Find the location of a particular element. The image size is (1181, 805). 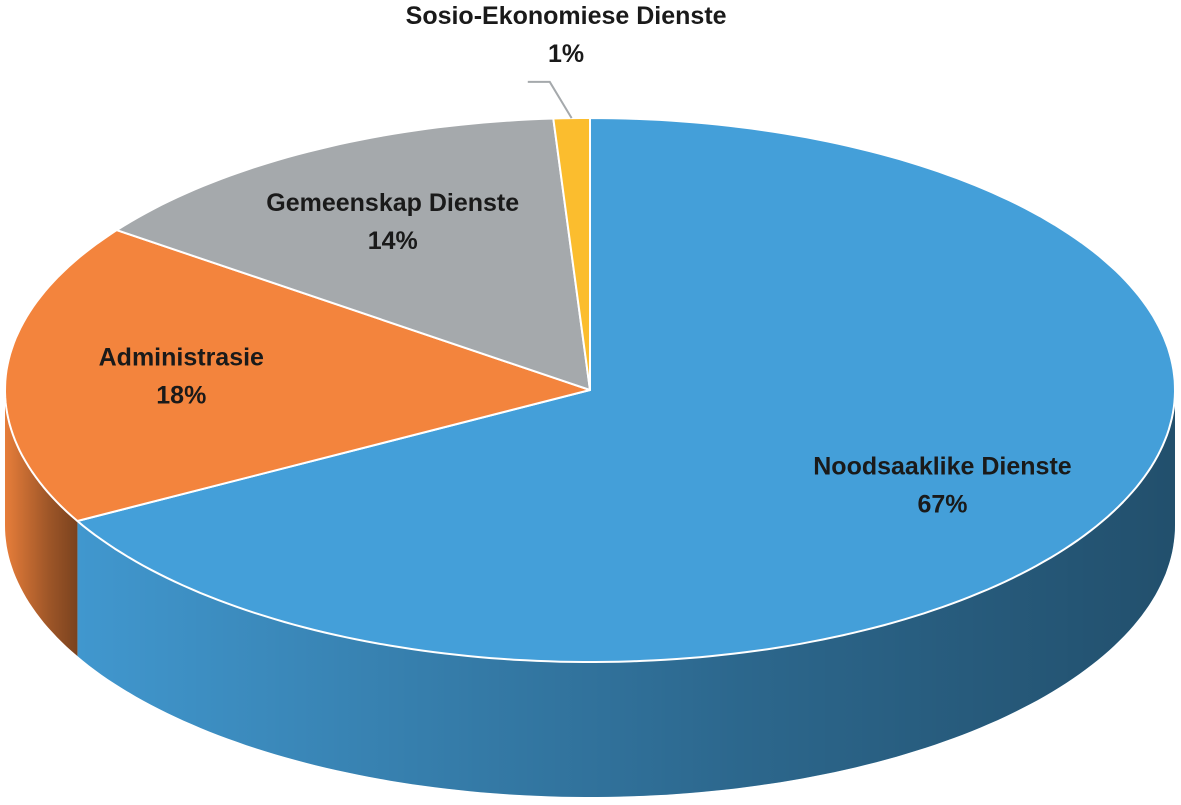

slice-label: Sosio-Ekonomiese Dienste is located at coordinates (566, 16).